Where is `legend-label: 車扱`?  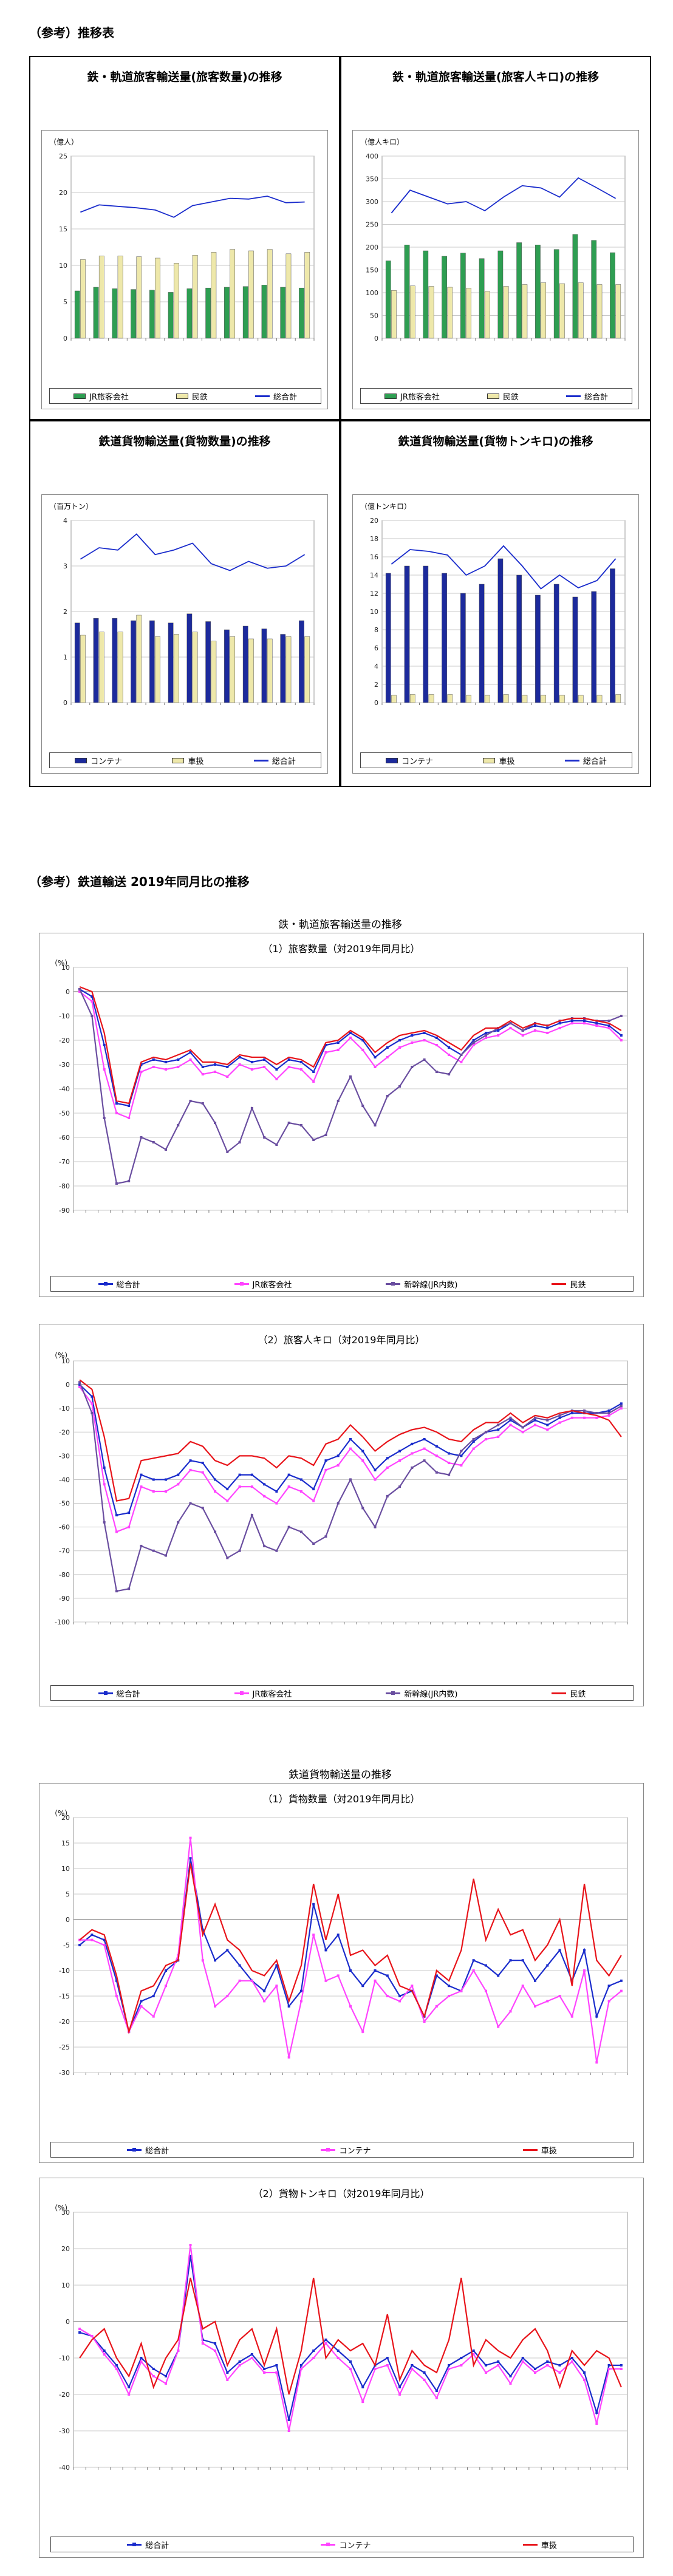
legend-label: 車扱 is located at coordinates (549, 2545).